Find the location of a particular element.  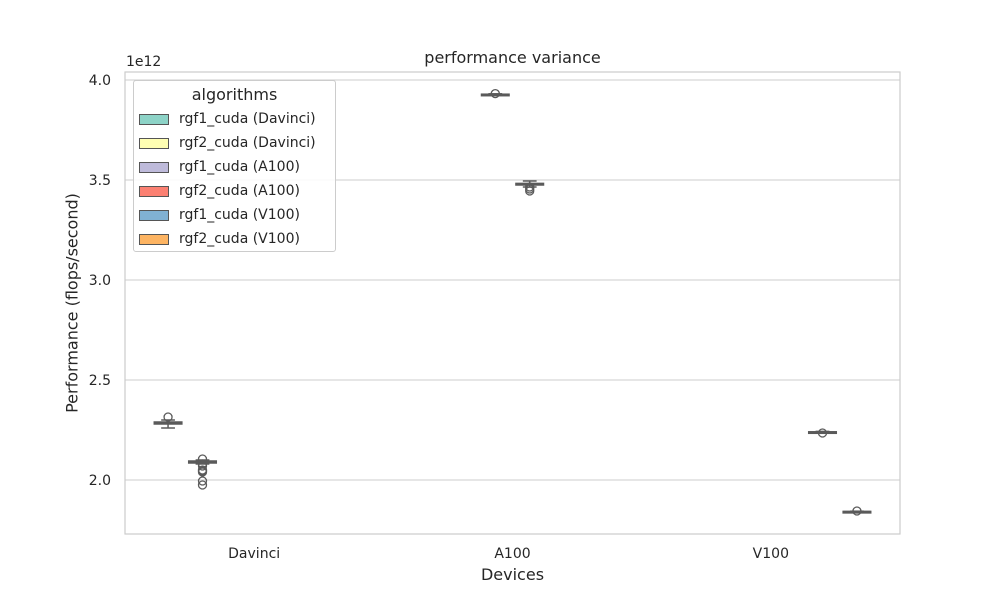

chart-title: performance variance is located at coordinates (512, 57).